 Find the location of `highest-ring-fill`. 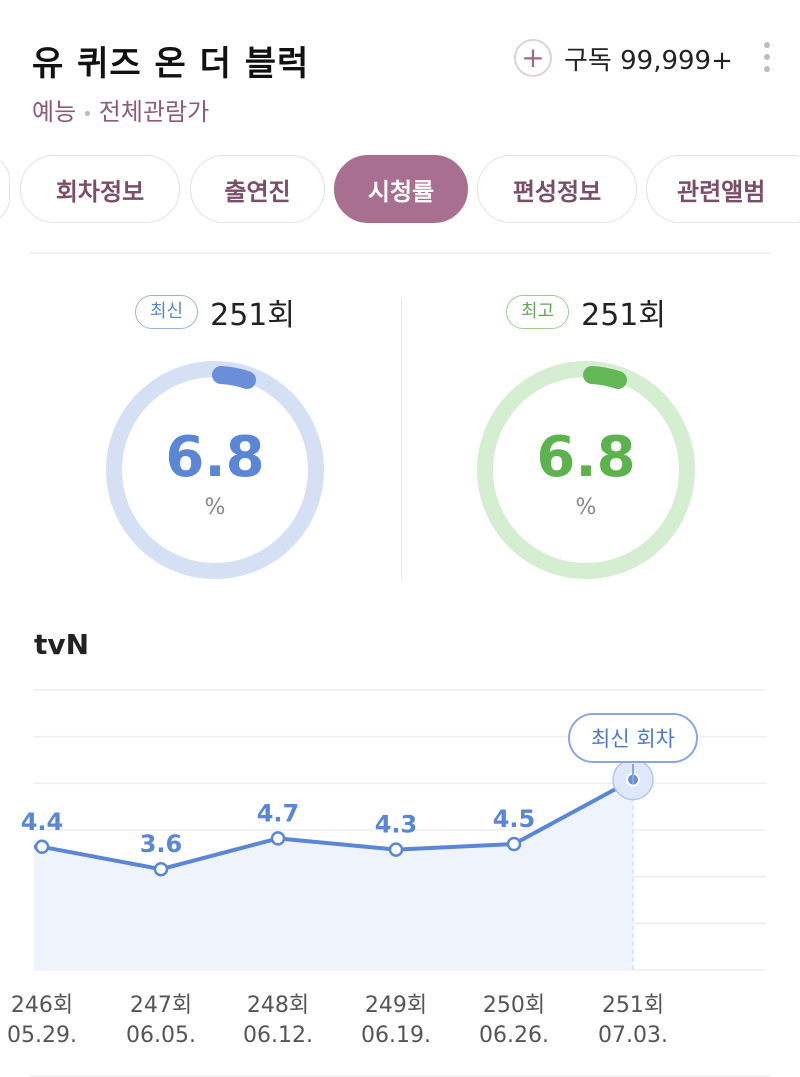

highest-ring-fill is located at coordinates (605, 377).